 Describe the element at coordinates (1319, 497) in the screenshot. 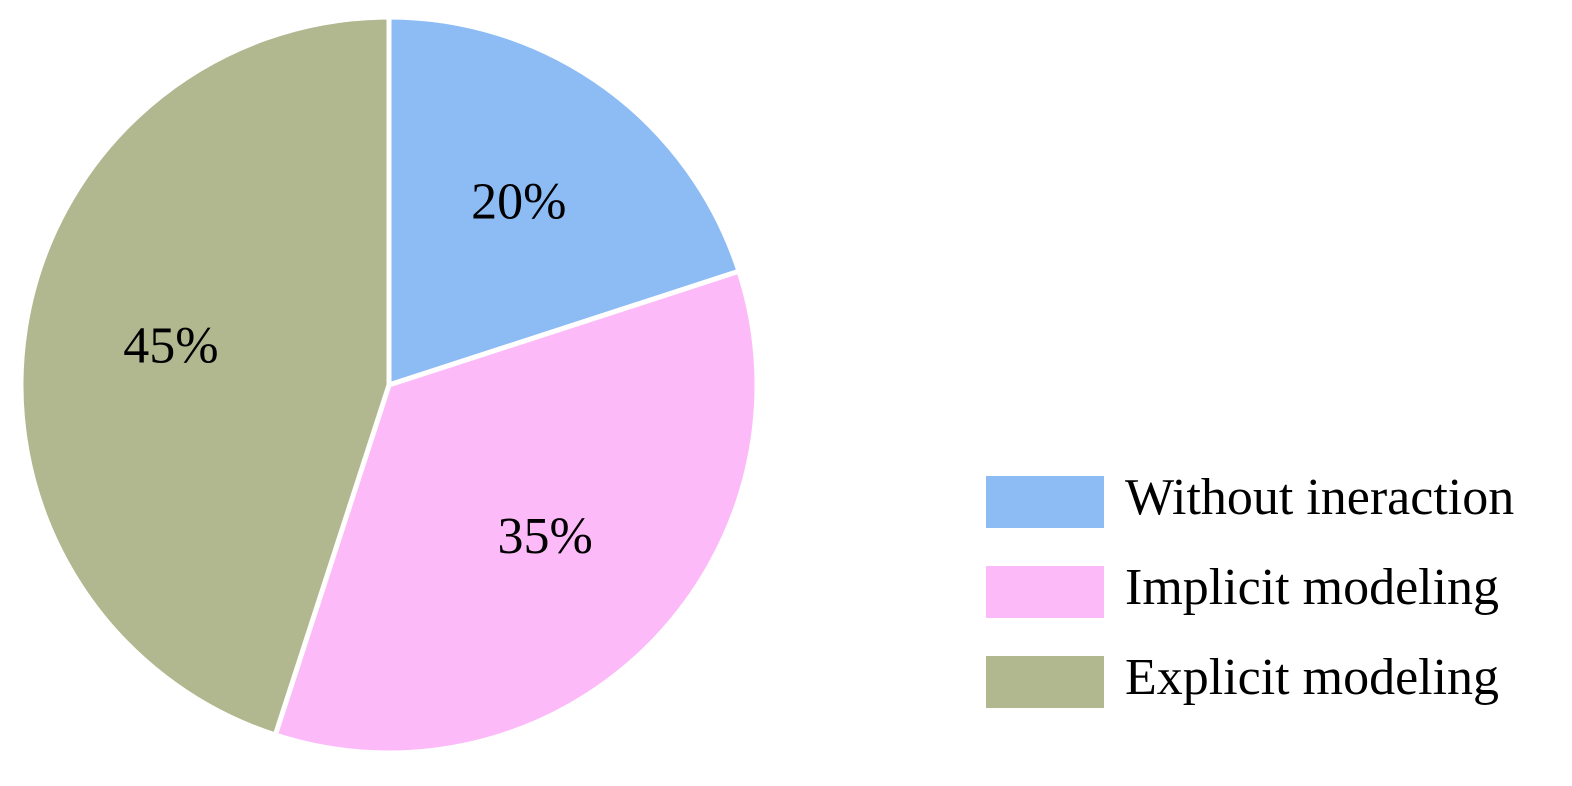

I see `legend-label: Without ineraction` at that location.